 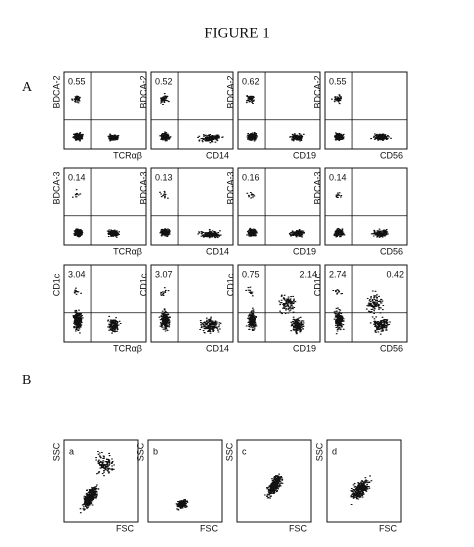 I want to click on quadrant-value: 0.52, so click(x=164, y=81).